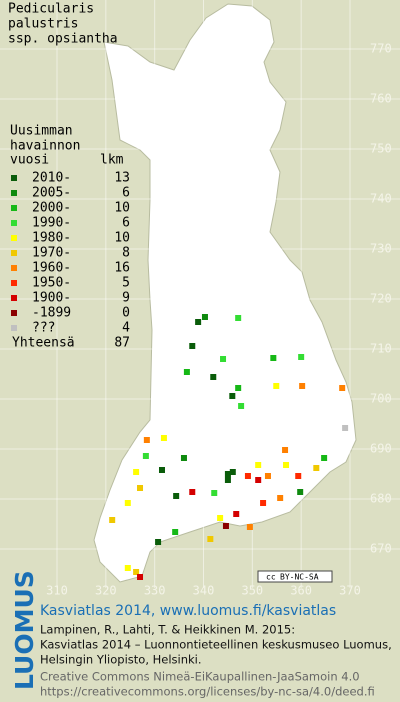 The height and width of the screenshot is (702, 400). What do you see at coordinates (41, 131) in the screenshot?
I see `legend-heading: Uusimman` at bounding box center [41, 131].